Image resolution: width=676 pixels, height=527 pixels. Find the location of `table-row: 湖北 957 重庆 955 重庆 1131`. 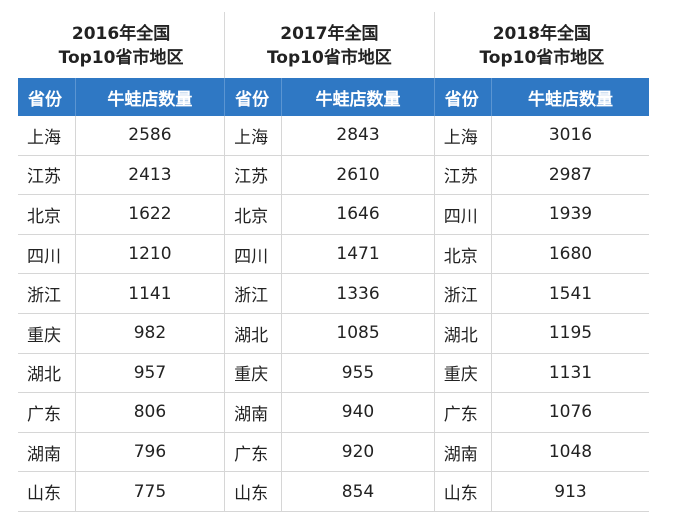

table-row: 湖北 957 重庆 955 重庆 1131 is located at coordinates (333, 372).